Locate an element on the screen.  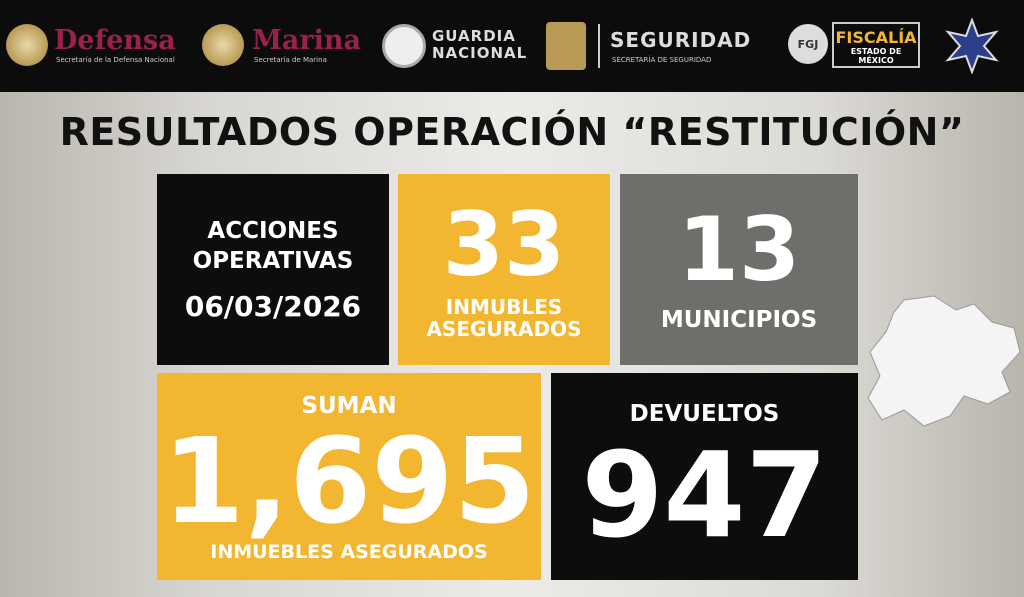
star-badge is located at coordinates (972, 46).